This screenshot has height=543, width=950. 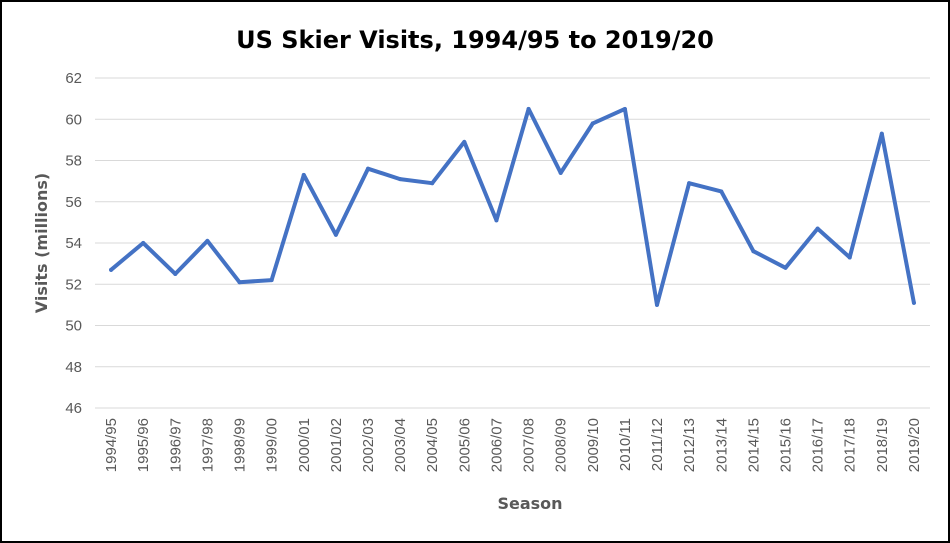 What do you see at coordinates (882, 445) in the screenshot?
I see `x-tick-label: 2018/19` at bounding box center [882, 445].